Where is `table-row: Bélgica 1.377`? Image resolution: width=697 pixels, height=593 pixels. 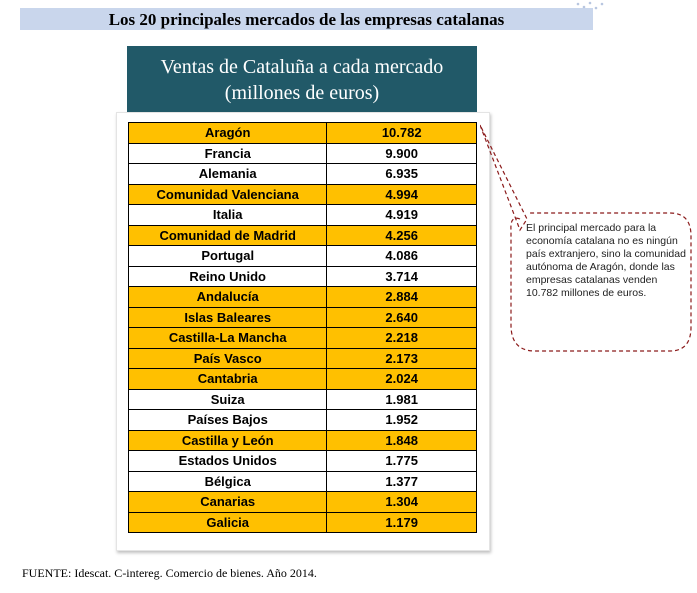
table-row: Bélgica 1.377 is located at coordinates (302, 481).